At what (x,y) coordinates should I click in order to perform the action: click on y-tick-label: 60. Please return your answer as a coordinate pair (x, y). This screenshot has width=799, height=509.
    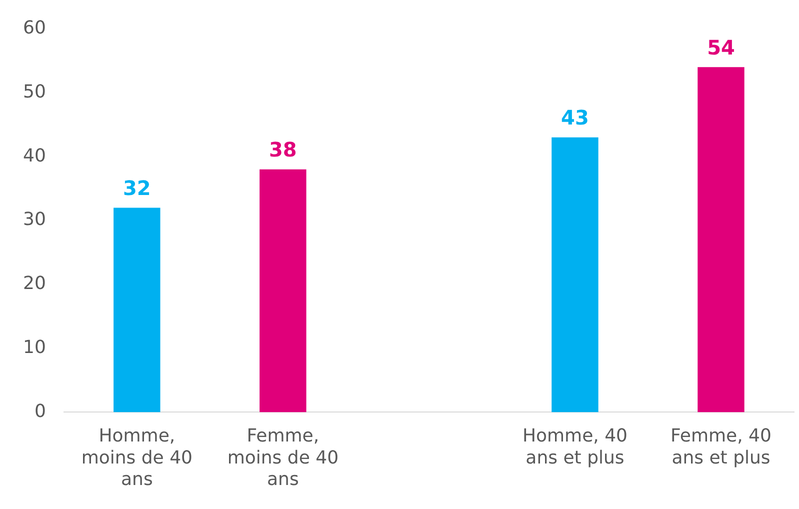
    Looking at the image, I should click on (34, 27).